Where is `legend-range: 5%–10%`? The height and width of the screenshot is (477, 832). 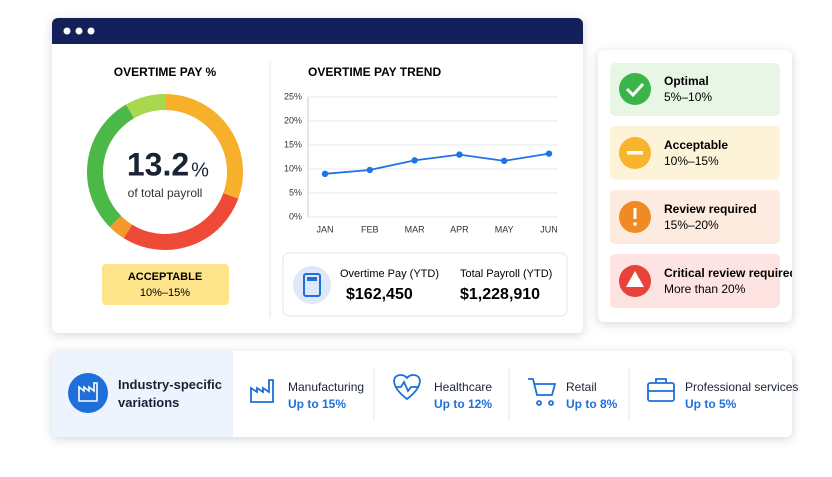
legend-range: 5%–10% is located at coordinates (688, 97).